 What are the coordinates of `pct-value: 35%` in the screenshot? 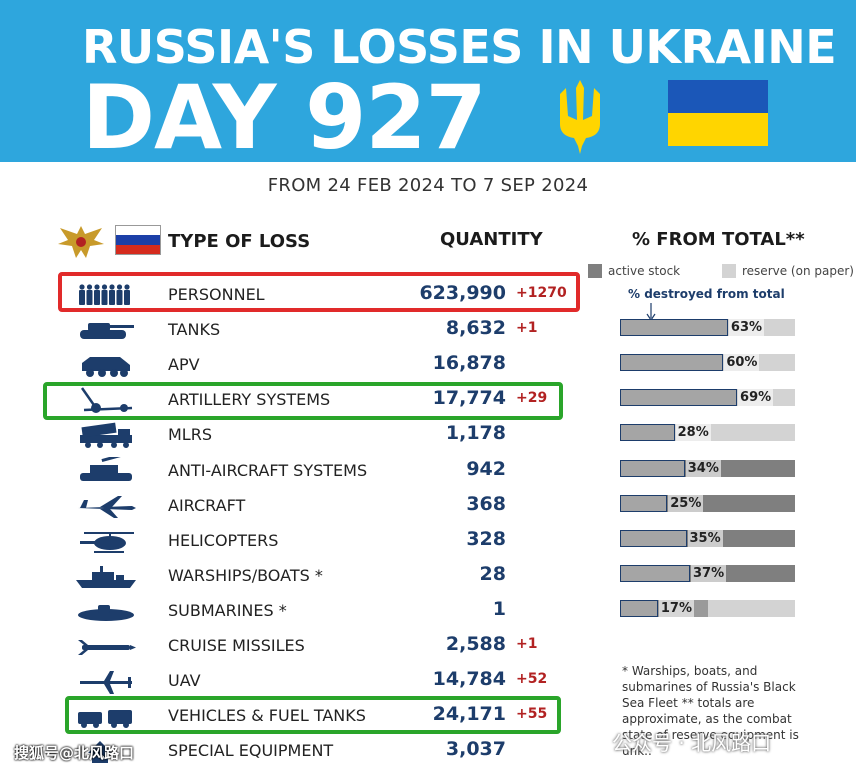 It's located at (705, 538).